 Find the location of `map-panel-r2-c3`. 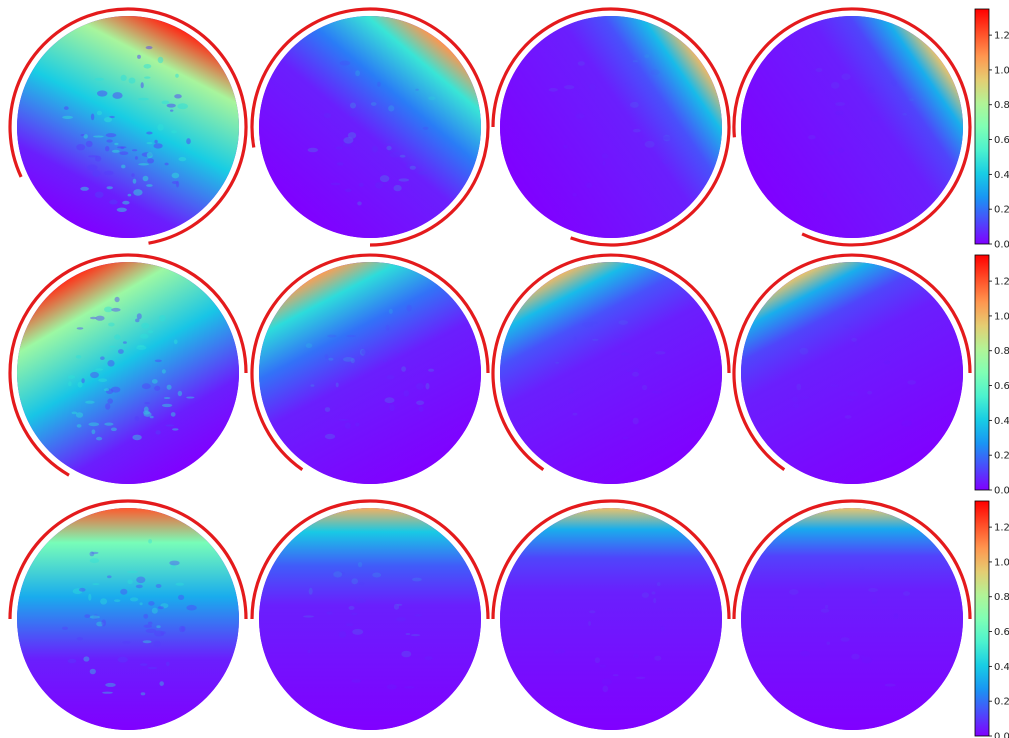

map-panel-r2-c3 is located at coordinates (611, 368).